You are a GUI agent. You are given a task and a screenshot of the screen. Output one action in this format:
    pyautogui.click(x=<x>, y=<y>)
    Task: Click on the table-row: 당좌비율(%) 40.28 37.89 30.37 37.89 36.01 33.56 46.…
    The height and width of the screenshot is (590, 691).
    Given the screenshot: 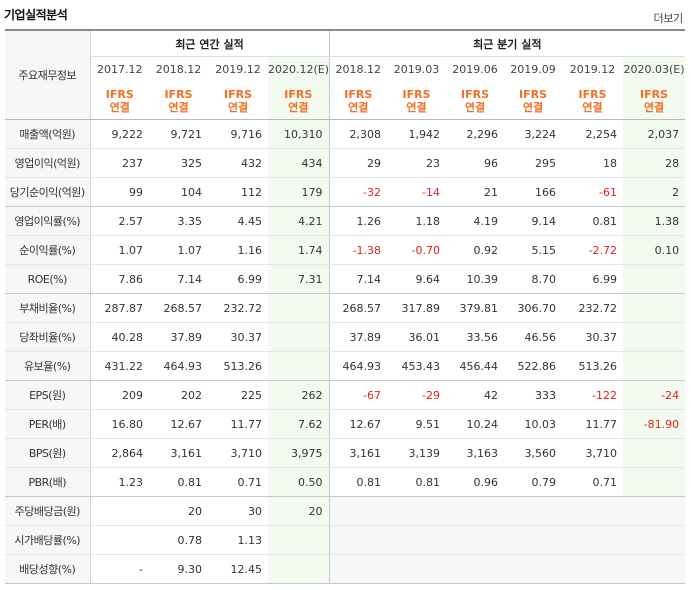 What is the action you would take?
    pyautogui.click(x=345, y=337)
    